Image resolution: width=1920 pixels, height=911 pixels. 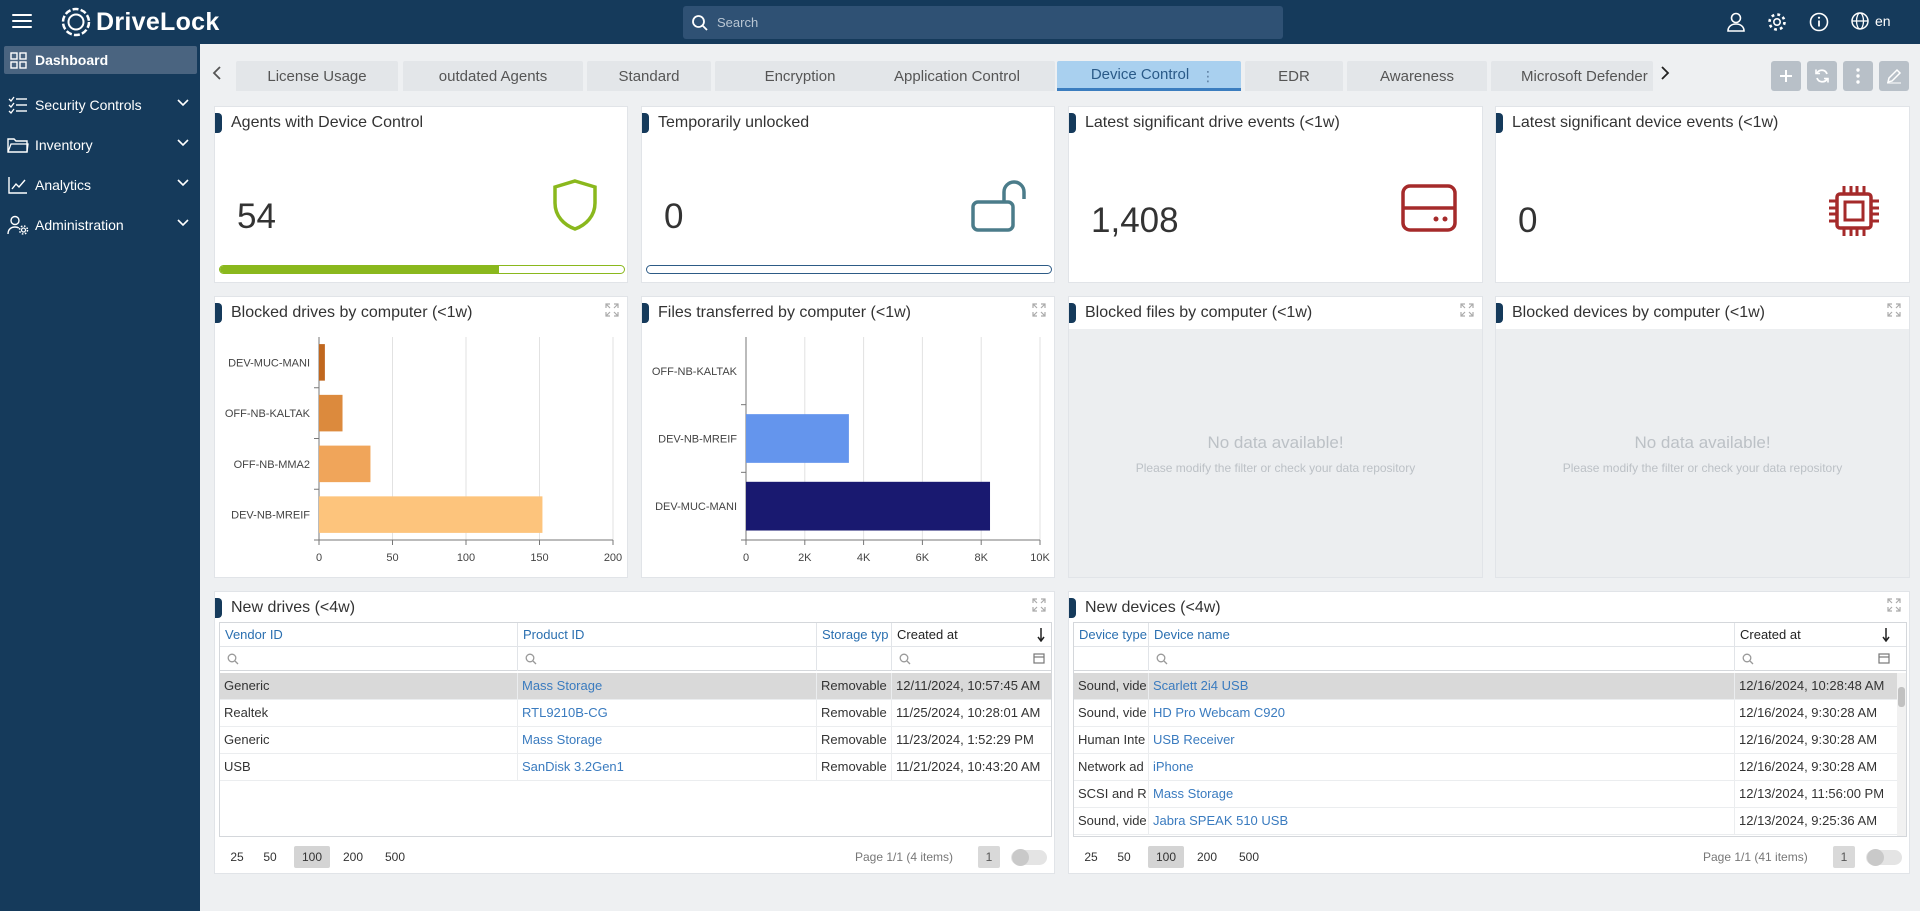 I want to click on search-box, so click(x=983, y=22).